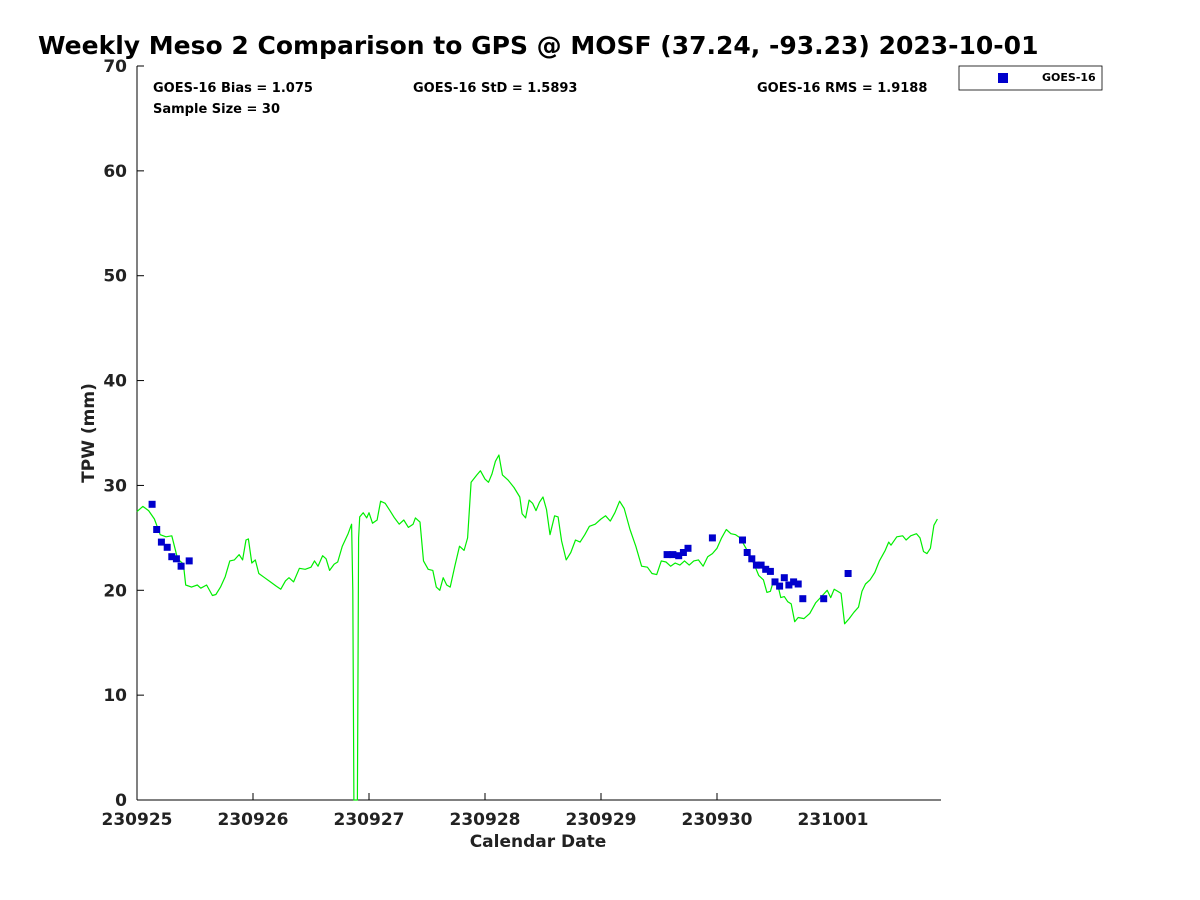 Image resolution: width=1200 pixels, height=900 pixels. What do you see at coordinates (495, 88) in the screenshot?
I see `std-stat: GOES-16 StD = 1.5893` at bounding box center [495, 88].